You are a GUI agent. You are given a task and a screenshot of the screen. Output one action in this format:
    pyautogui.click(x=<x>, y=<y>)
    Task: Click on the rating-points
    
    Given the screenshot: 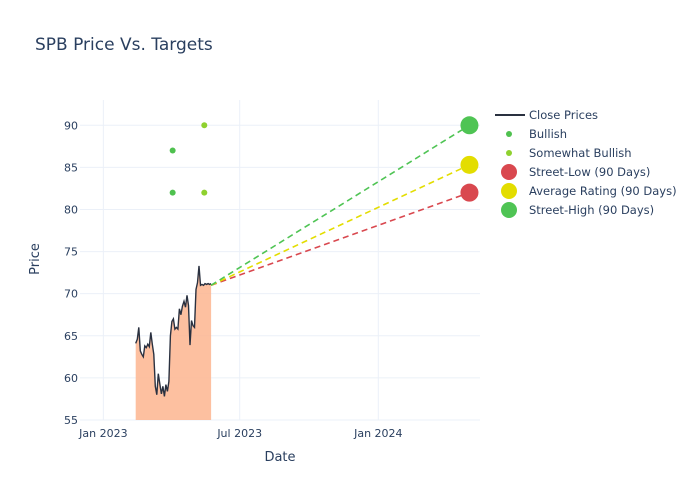 What is the action you would take?
    pyautogui.click(x=188, y=159)
    